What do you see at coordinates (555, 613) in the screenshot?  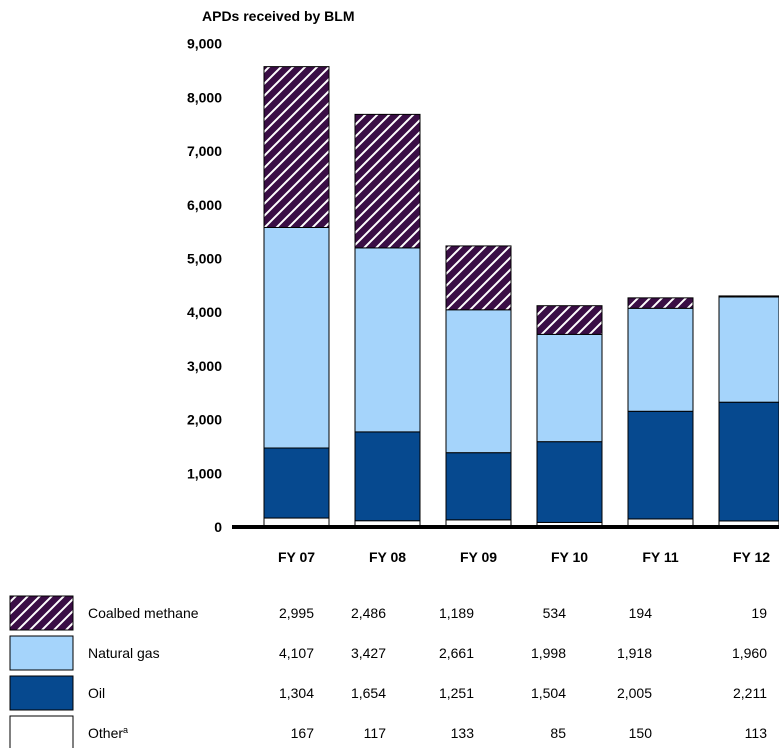 I see `legend-value: 534` at bounding box center [555, 613].